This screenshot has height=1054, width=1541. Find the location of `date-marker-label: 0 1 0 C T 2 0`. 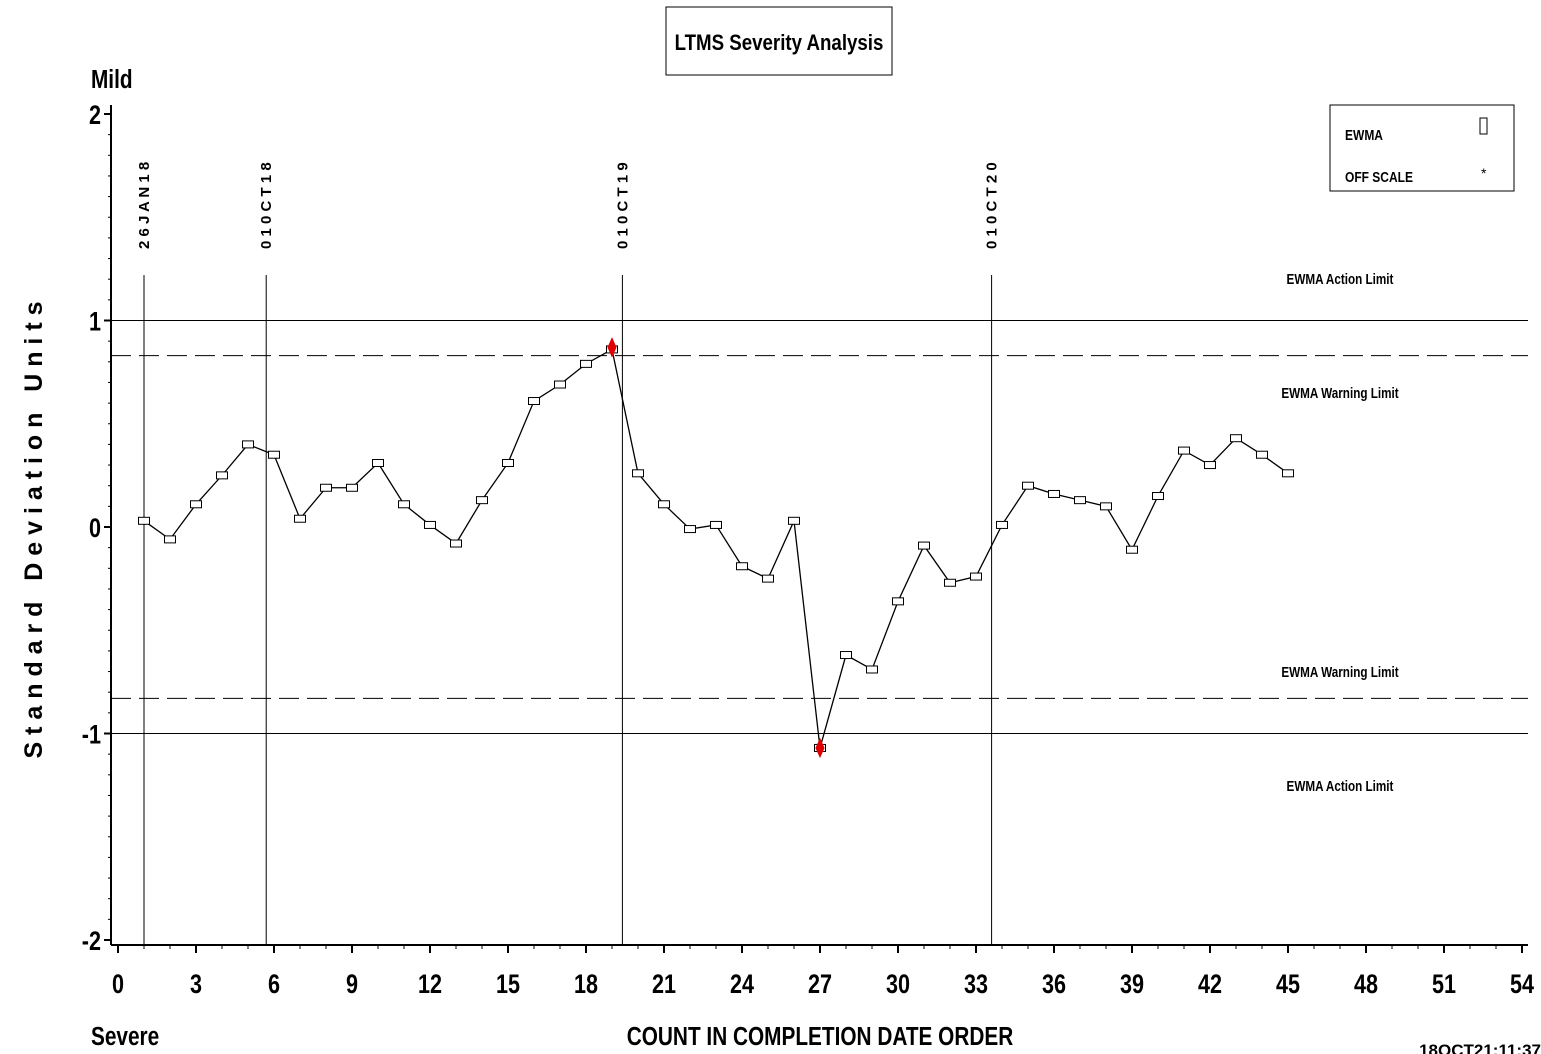

date-marker-label: 0 1 0 C T 2 0 is located at coordinates (992, 205).